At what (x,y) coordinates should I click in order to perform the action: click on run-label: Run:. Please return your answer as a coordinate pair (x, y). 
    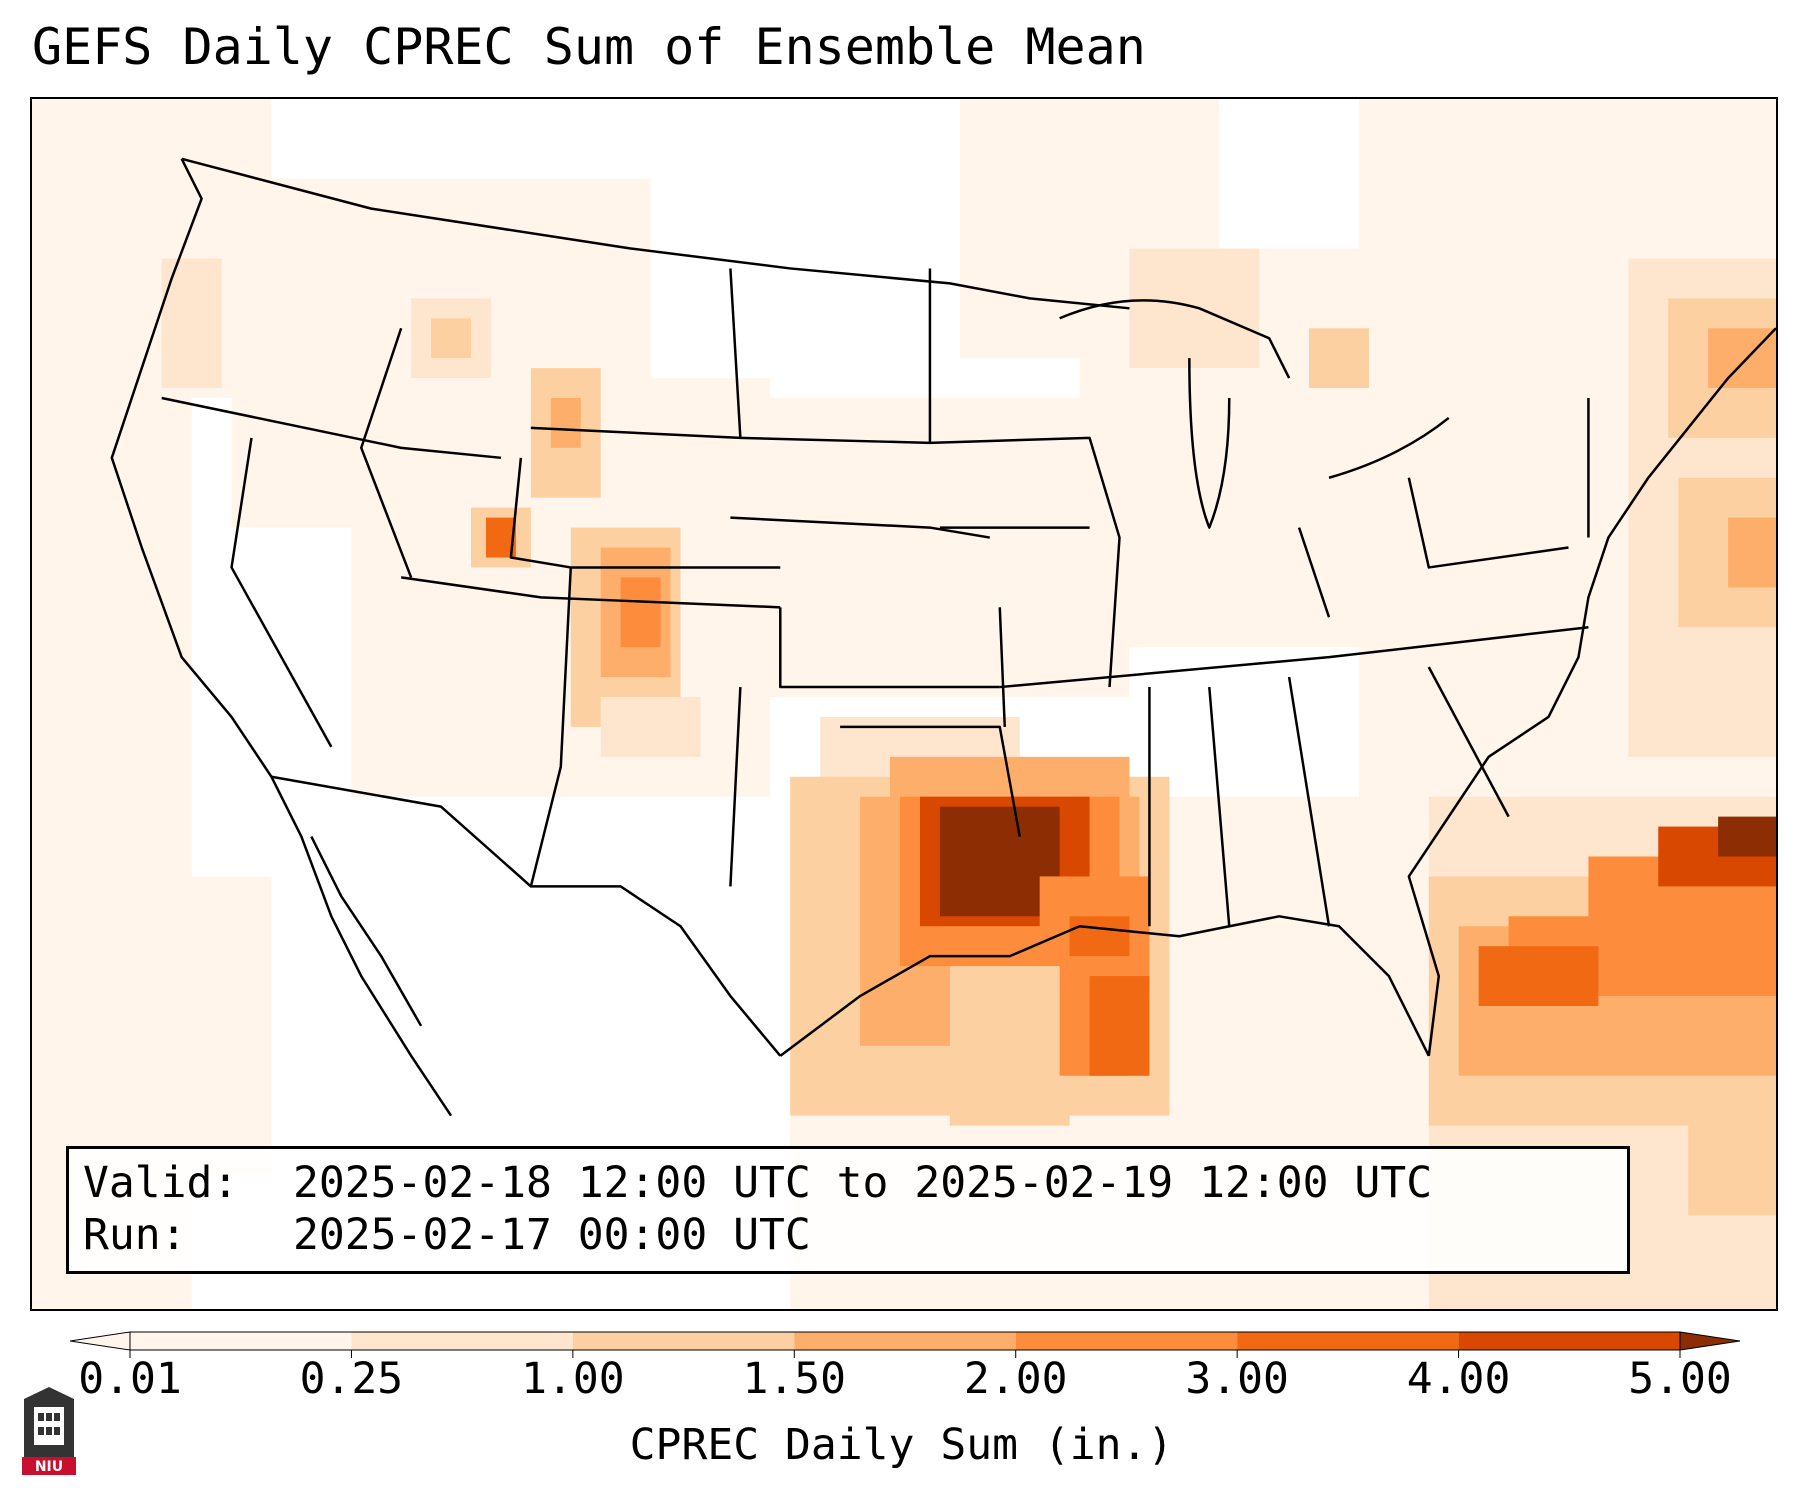
    Looking at the image, I should click on (135, 1235).